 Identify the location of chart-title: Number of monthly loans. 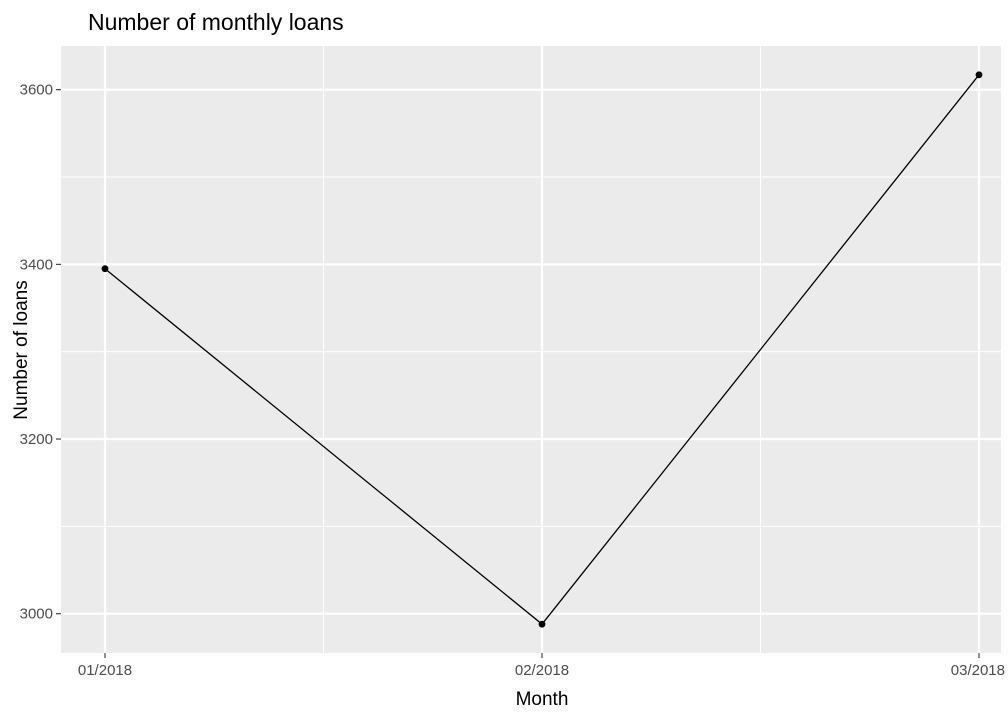
(216, 22).